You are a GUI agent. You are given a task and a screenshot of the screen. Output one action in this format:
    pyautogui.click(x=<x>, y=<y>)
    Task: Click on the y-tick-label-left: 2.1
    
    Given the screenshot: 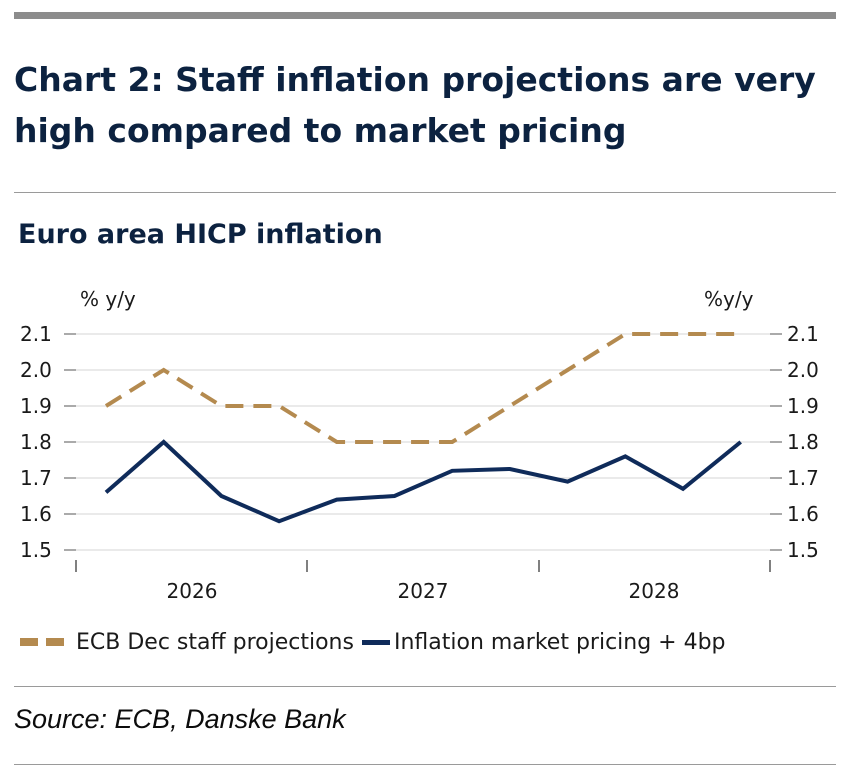 What is the action you would take?
    pyautogui.click(x=36, y=334)
    